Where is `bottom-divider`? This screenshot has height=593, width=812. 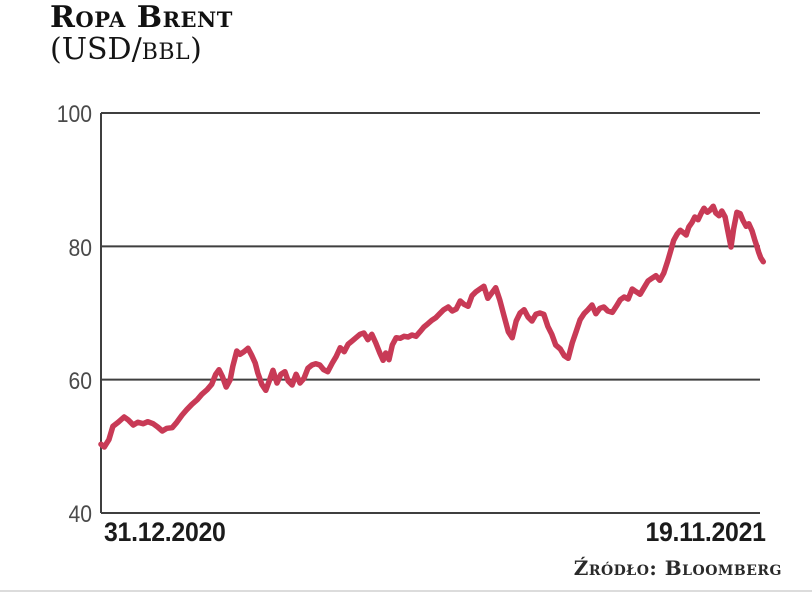
bottom-divider is located at coordinates (406, 591).